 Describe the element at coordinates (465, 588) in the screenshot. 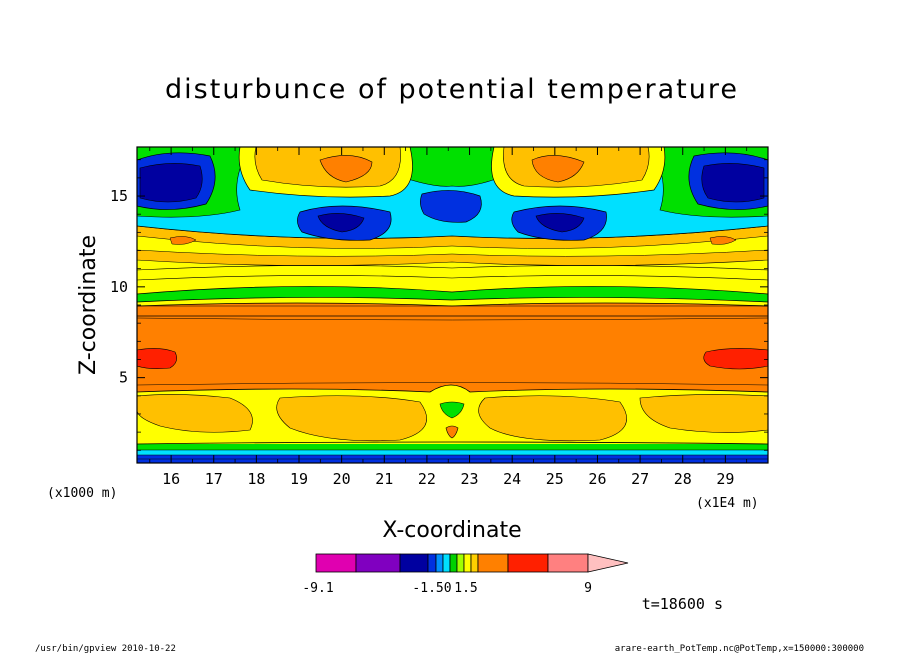

I see `colorbar-label: 1.5` at that location.